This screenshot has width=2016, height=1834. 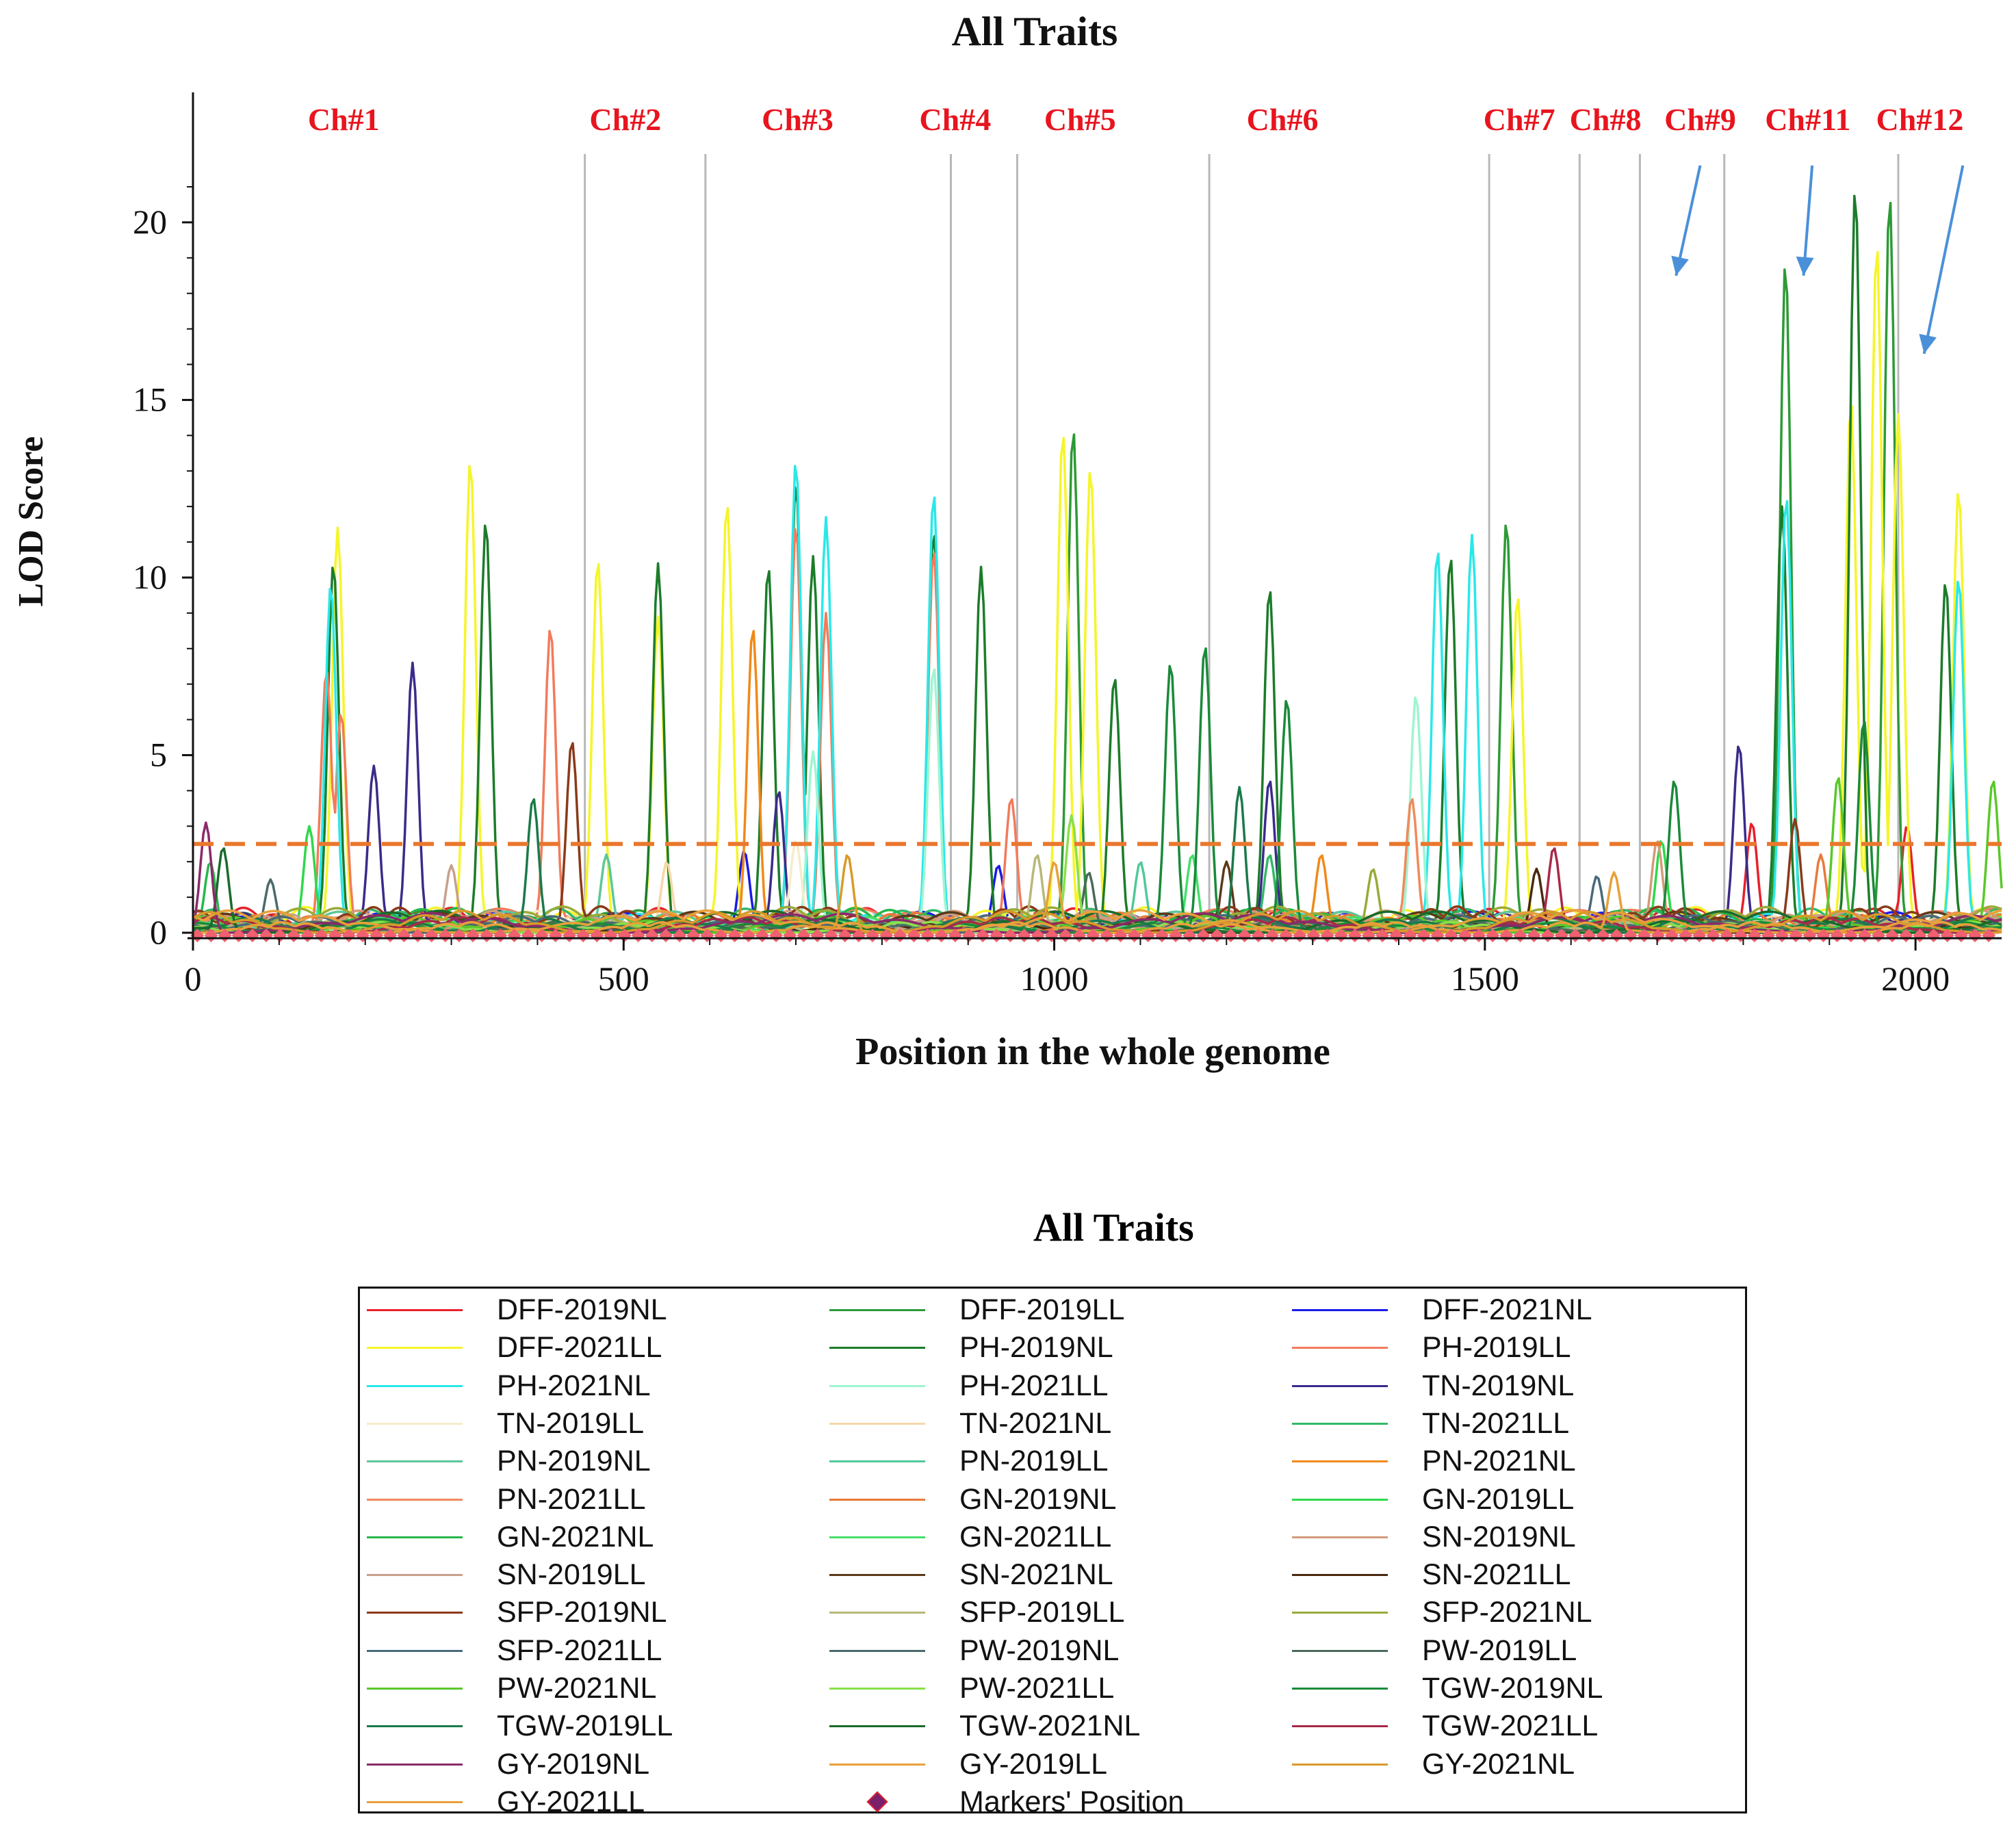 I want to click on legend-item-15: PN-2021LL, so click(x=506, y=1500).